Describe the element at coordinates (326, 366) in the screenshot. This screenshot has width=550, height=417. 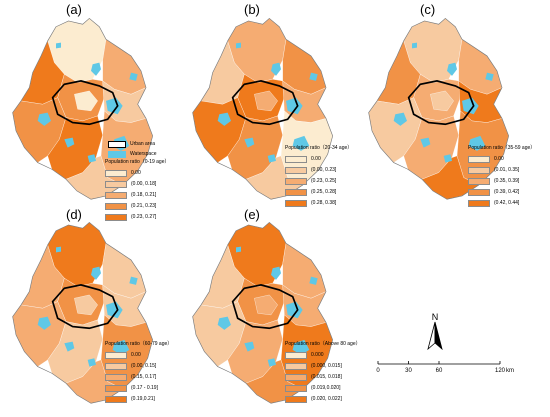
I see `legend-label: (0.000, 0.015]` at that location.